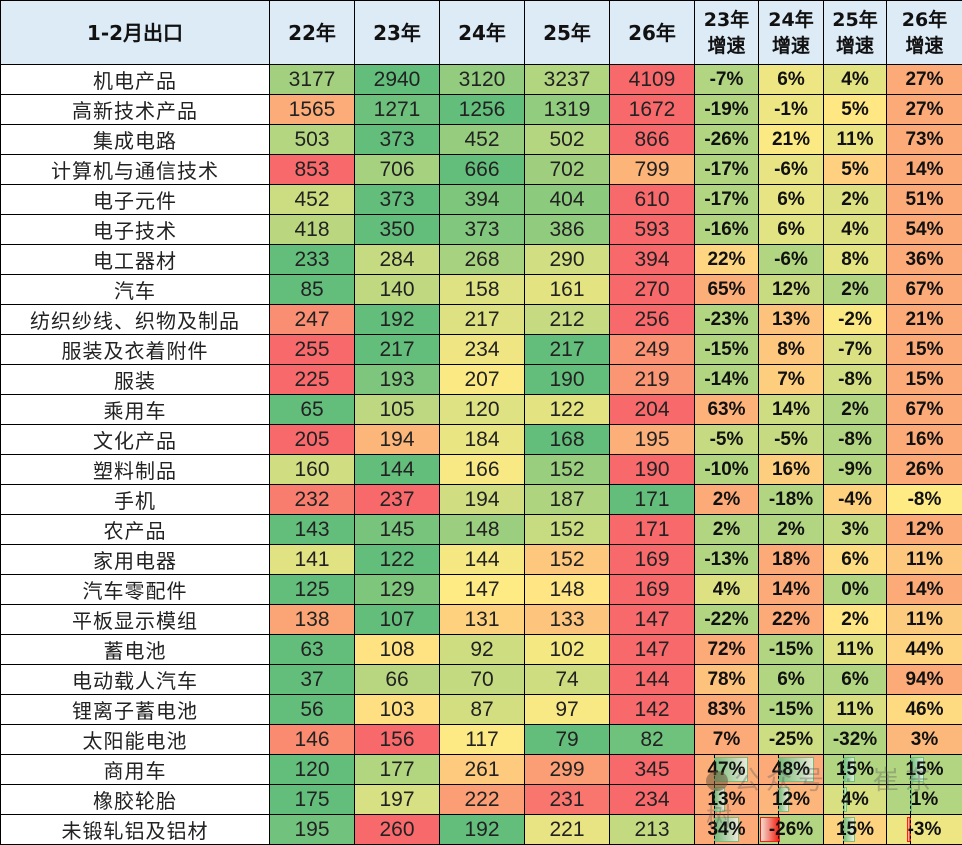  What do you see at coordinates (567, 440) in the screenshot?
I see `value-cell: 168` at bounding box center [567, 440].